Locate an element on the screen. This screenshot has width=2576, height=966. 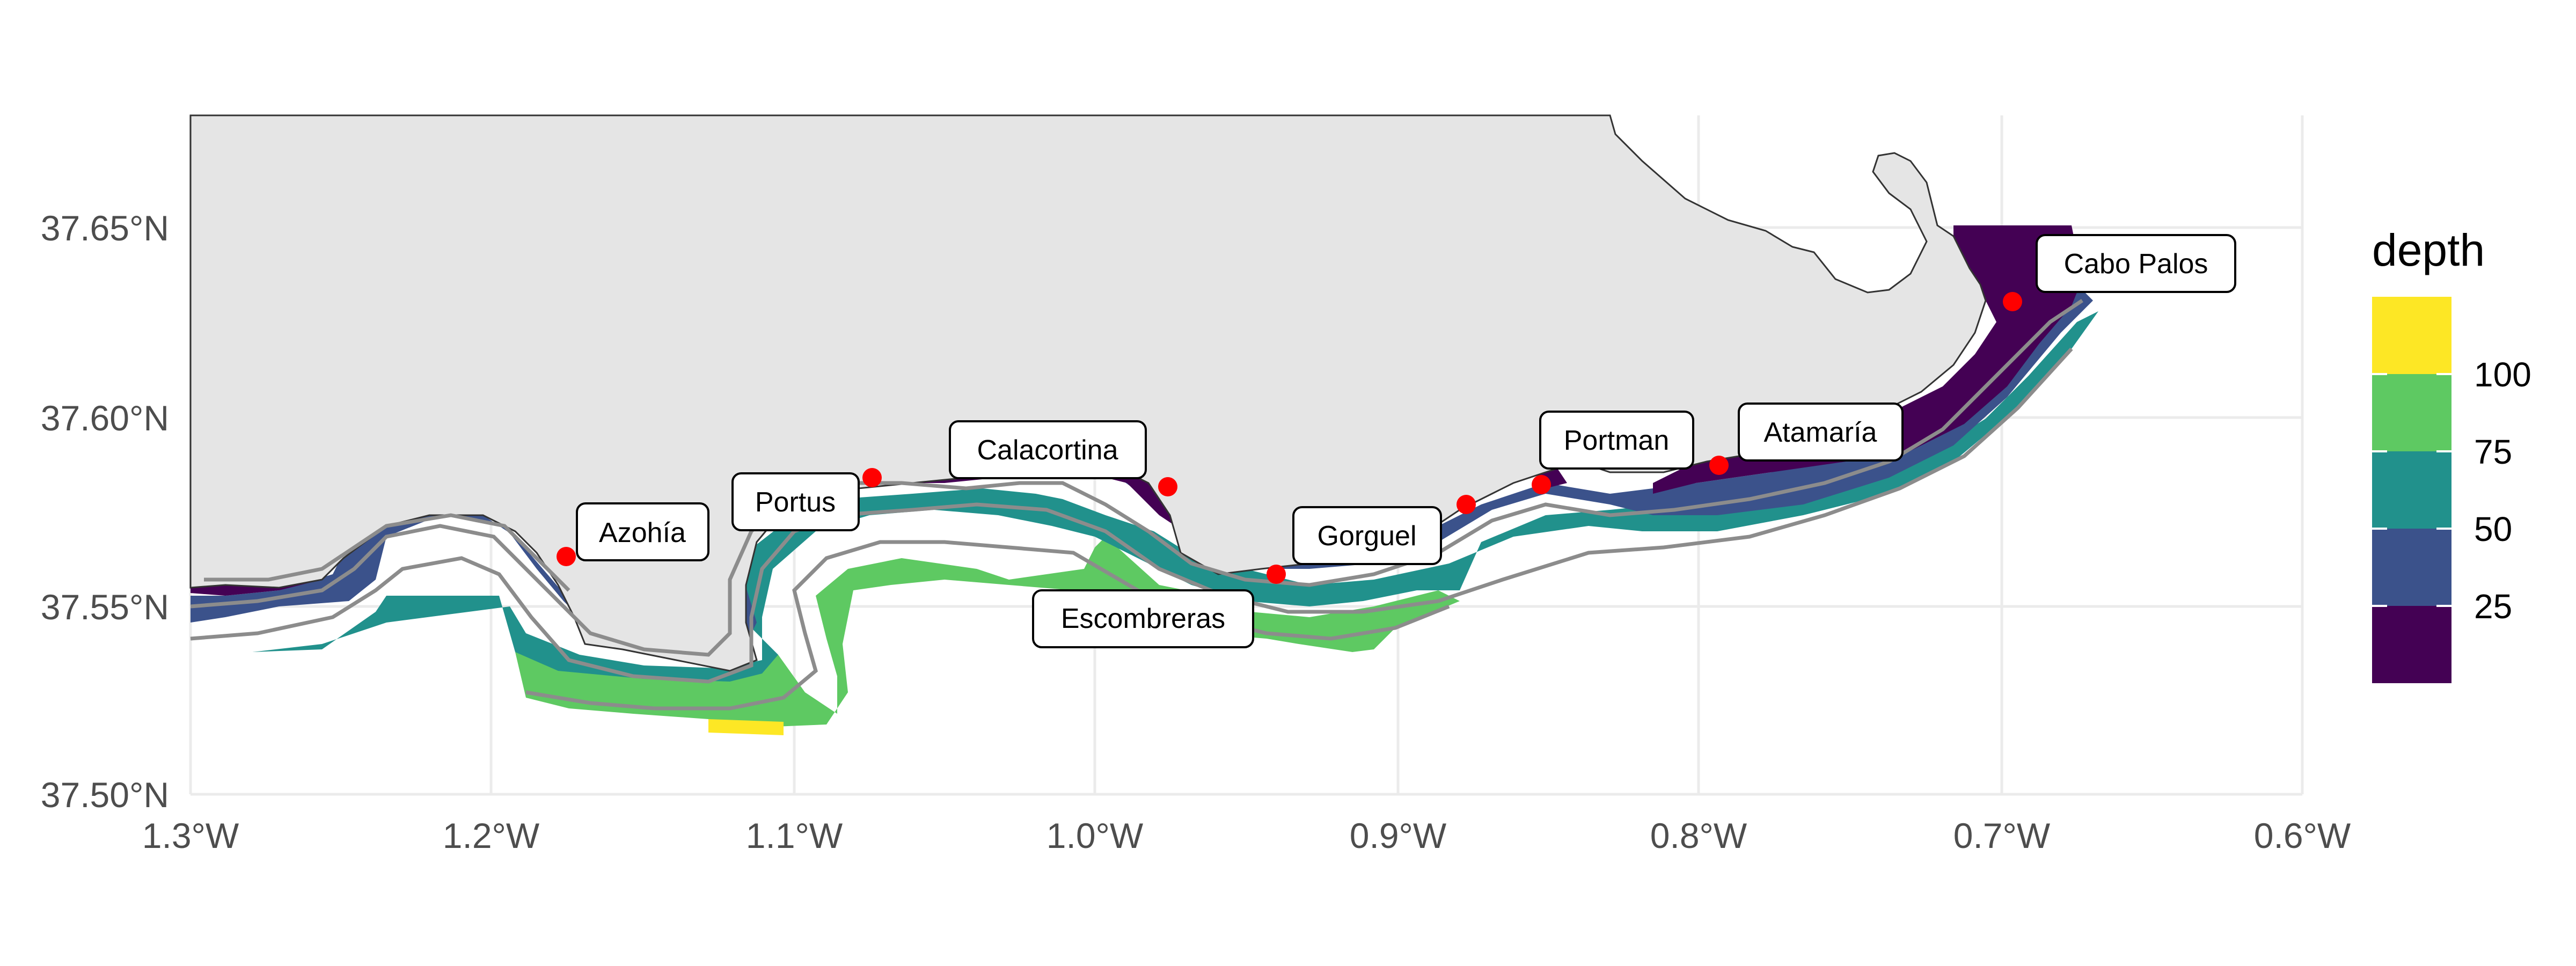
site-label-escombreras-text: Escombreras is located at coordinates (1143, 618).